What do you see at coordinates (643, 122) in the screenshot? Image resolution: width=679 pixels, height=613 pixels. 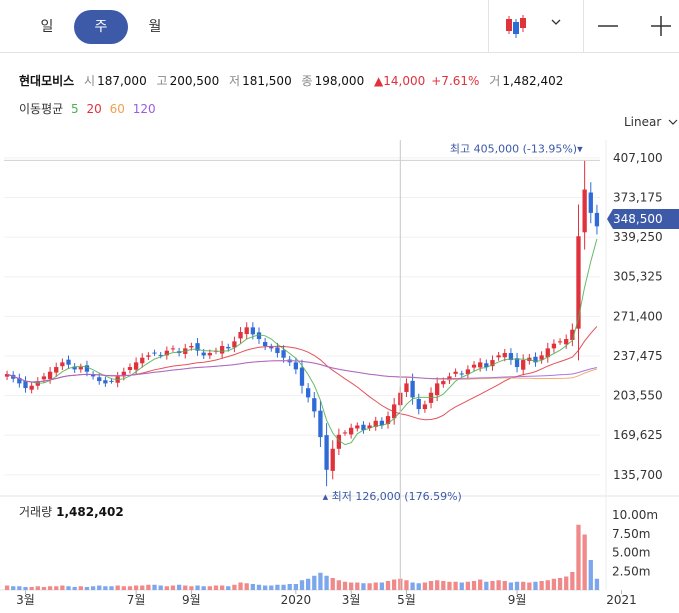 I see `scale-mode: Linear` at bounding box center [643, 122].